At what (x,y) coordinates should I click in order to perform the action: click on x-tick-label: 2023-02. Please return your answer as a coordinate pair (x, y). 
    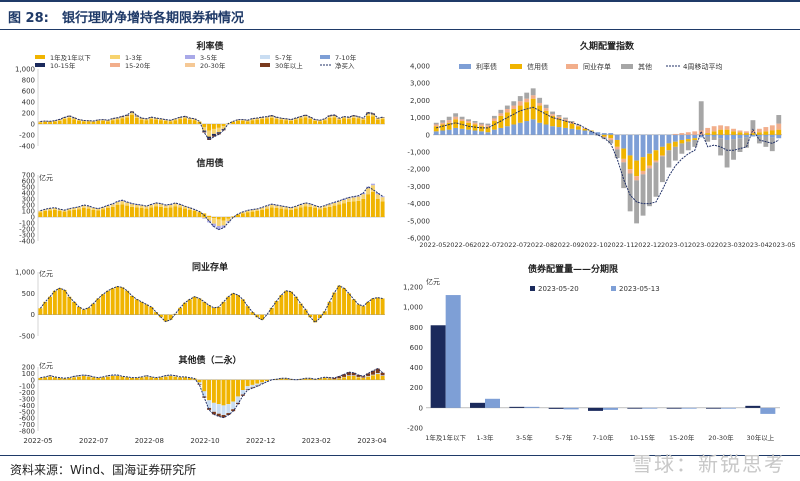
    Looking at the image, I should click on (316, 441).